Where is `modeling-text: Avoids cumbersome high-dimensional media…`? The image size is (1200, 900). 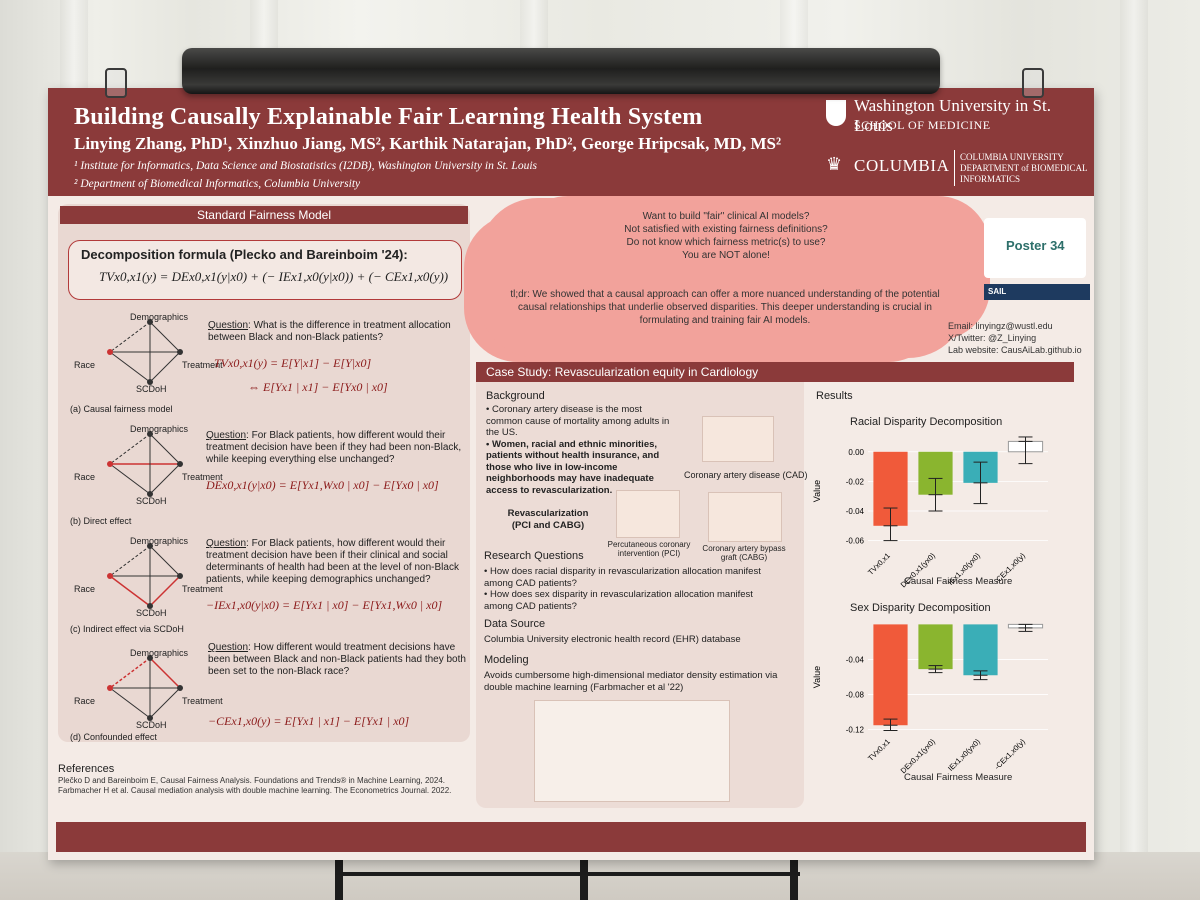 modeling-text: Avoids cumbersome high-dimensional media… is located at coordinates (631, 681).